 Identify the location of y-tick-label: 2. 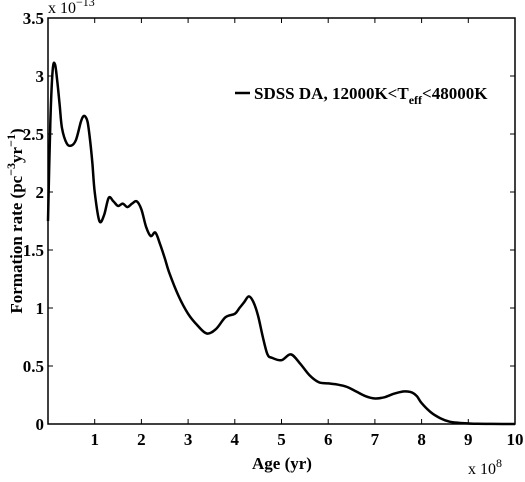
(40, 192).